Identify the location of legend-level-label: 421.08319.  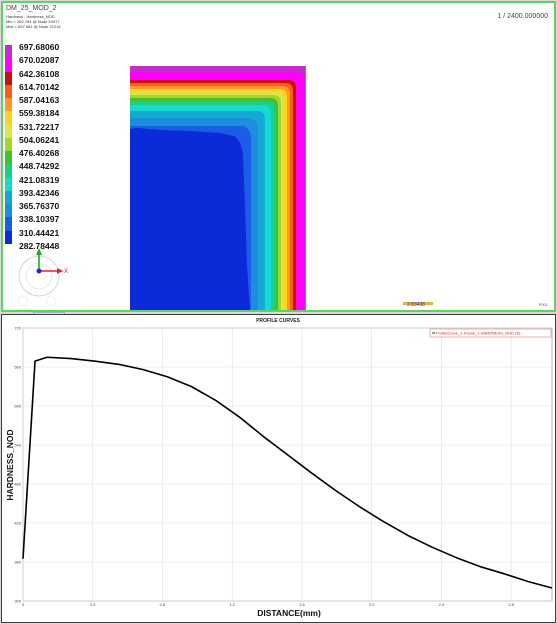
(39, 179).